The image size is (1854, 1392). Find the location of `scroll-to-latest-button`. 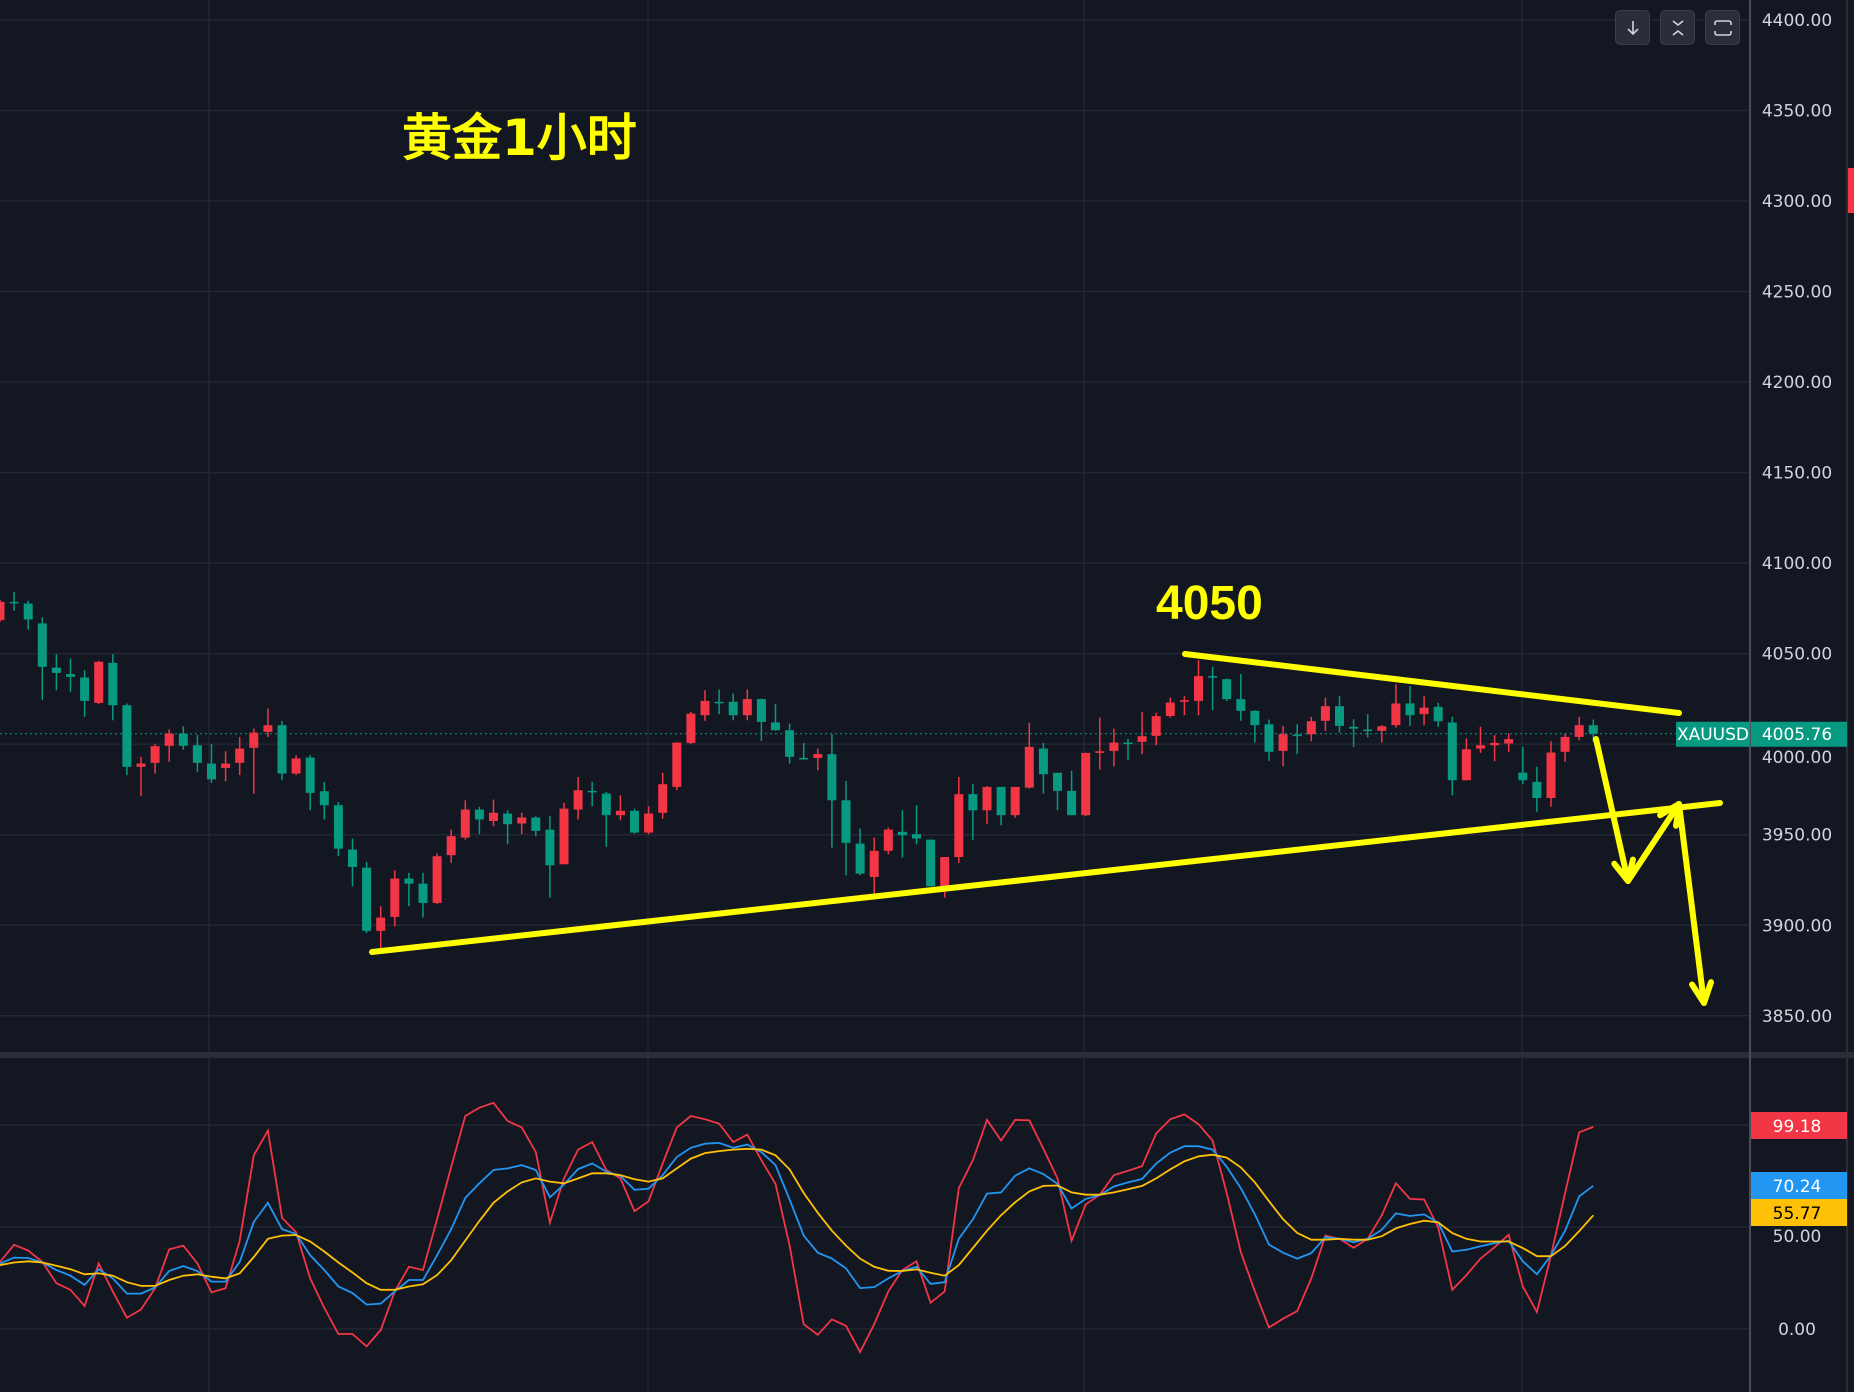

scroll-to-latest-button is located at coordinates (1632, 27).